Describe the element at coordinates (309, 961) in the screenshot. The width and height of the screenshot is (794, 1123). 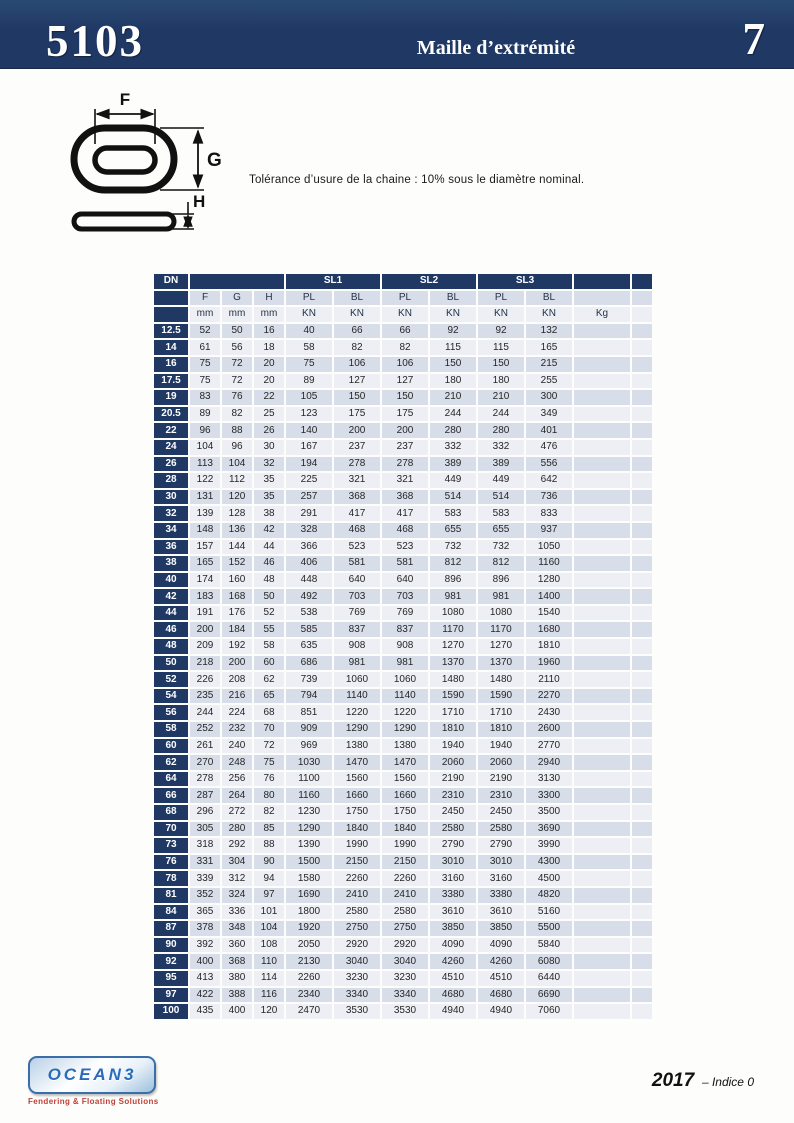
I see `value-cell: 2130` at that location.